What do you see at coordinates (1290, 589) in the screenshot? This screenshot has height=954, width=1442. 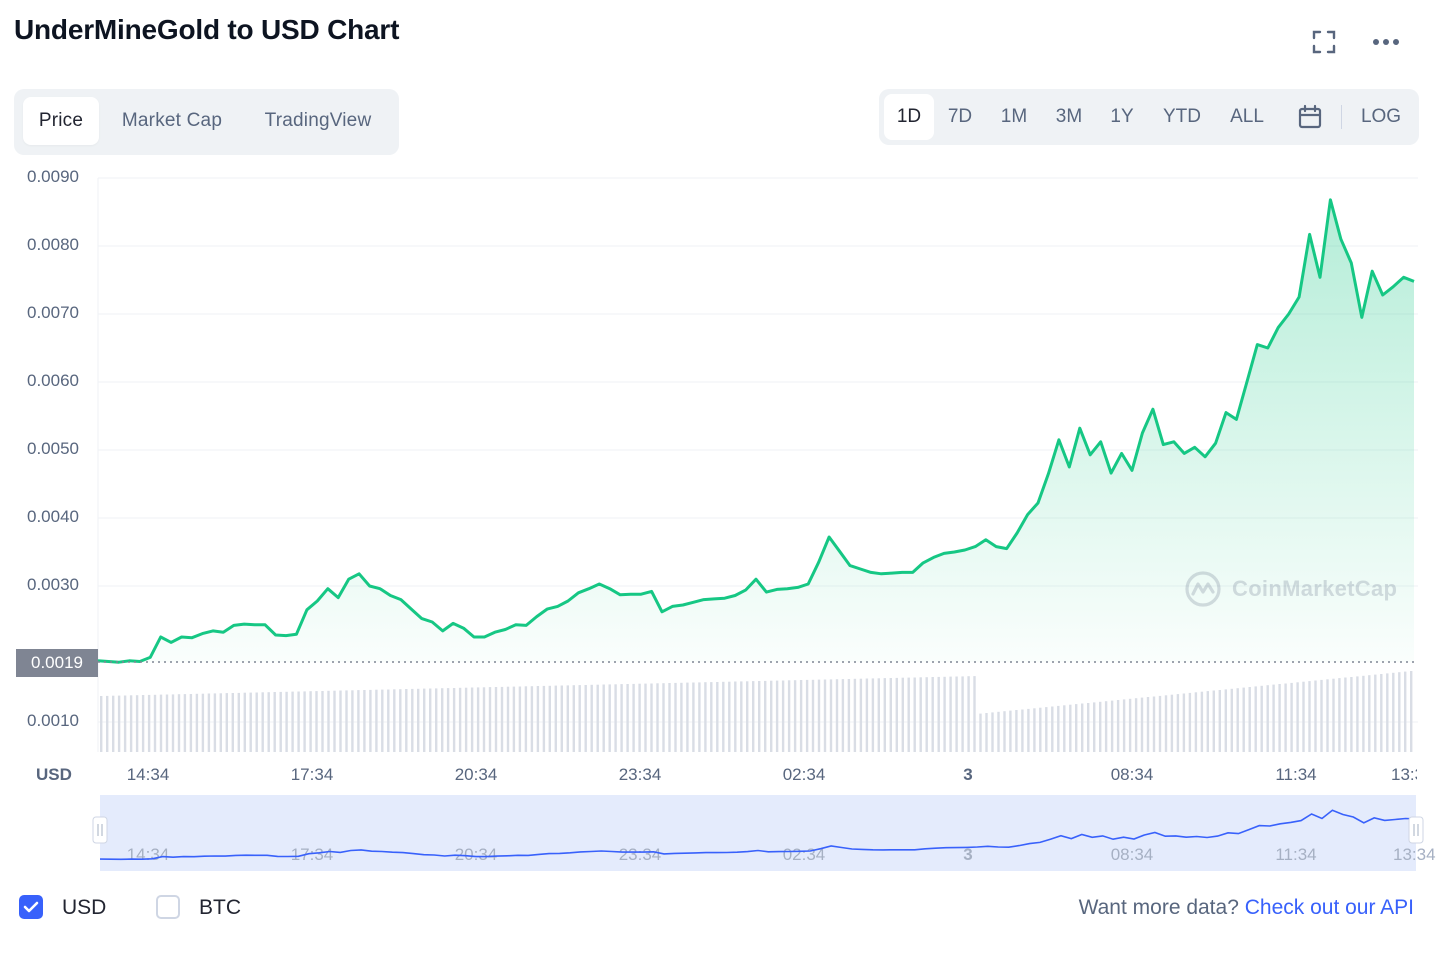 I see `coinmarketcap-watermark: CoinMarketCap` at bounding box center [1290, 589].